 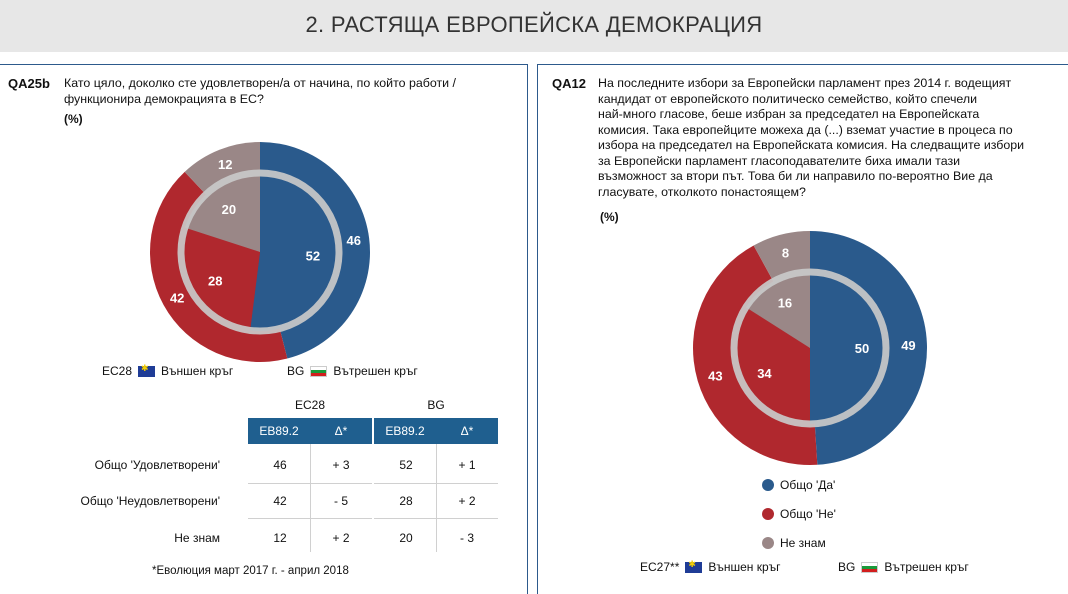 What do you see at coordinates (764, 373) in the screenshot?
I see `inner-data-label: 34` at bounding box center [764, 373].